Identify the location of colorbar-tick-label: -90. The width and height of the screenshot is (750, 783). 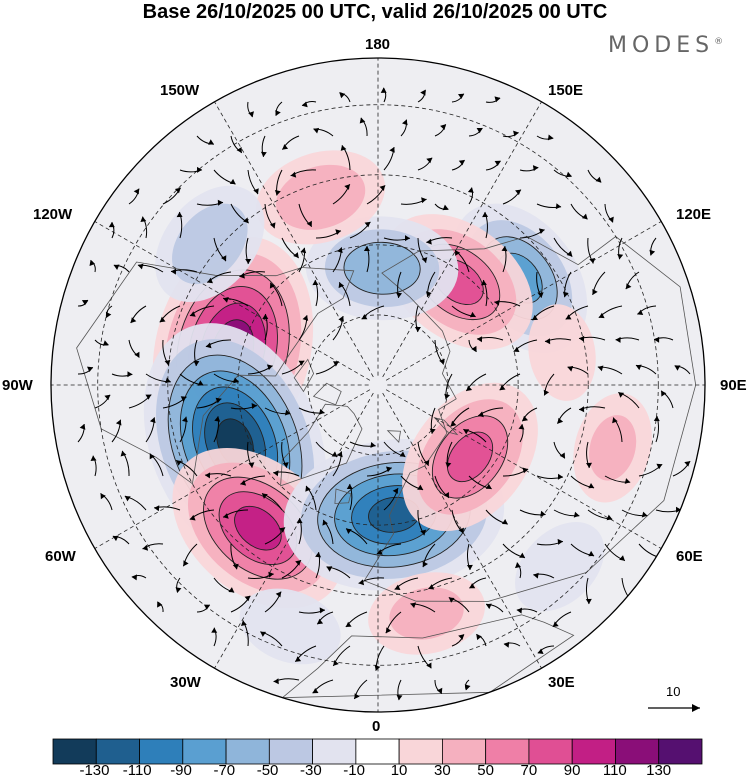
(181, 770).